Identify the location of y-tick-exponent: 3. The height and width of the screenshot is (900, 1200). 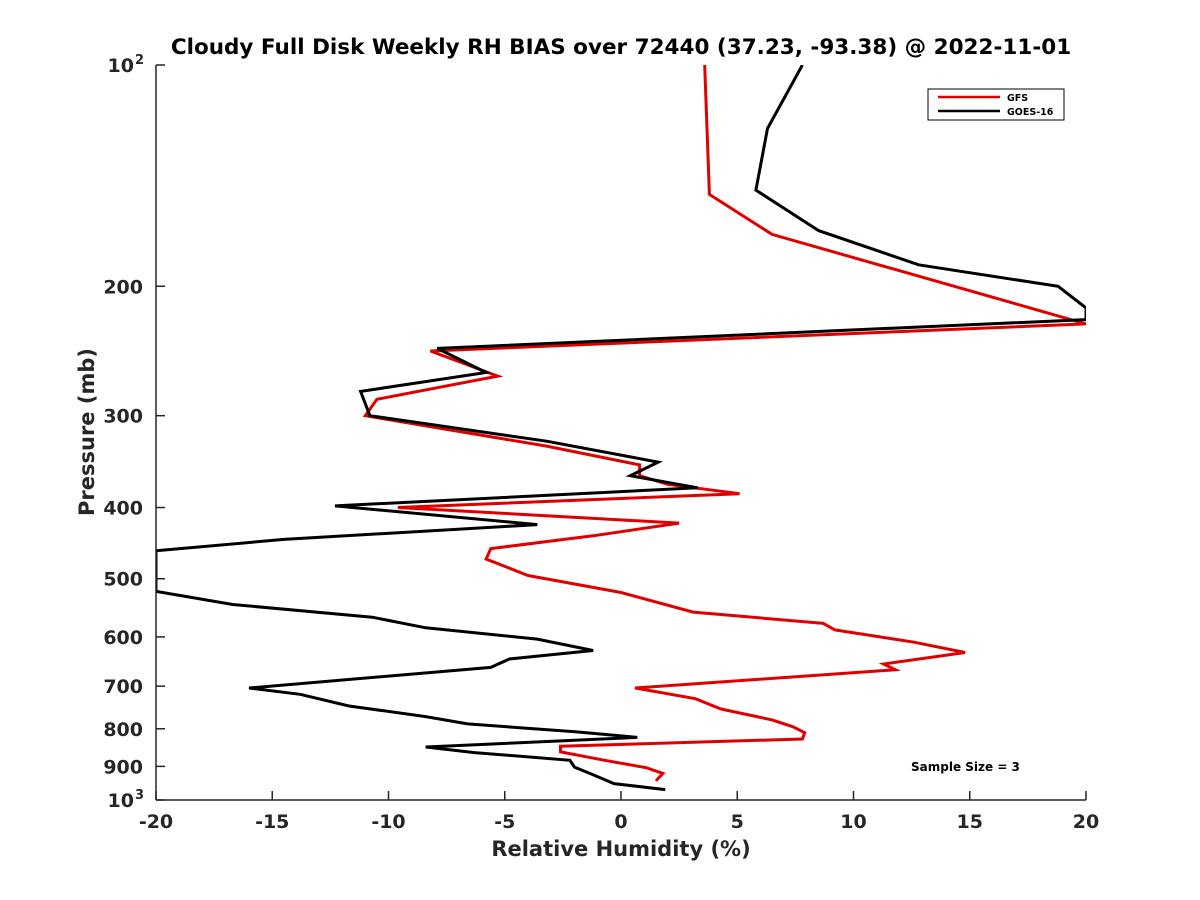
(139, 795).